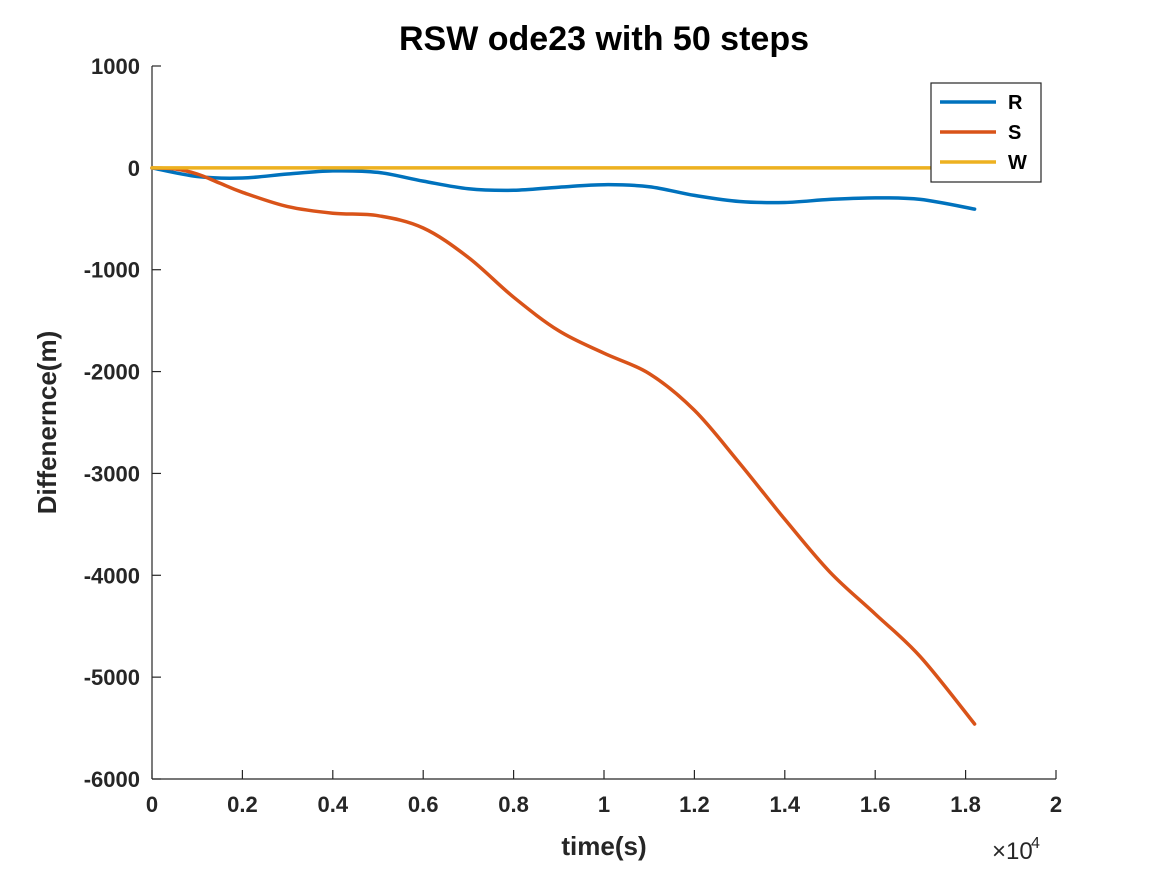 This screenshot has height=875, width=1167. Describe the element at coordinates (603, 846) in the screenshot. I see `x-axis-label: time(s)` at that location.